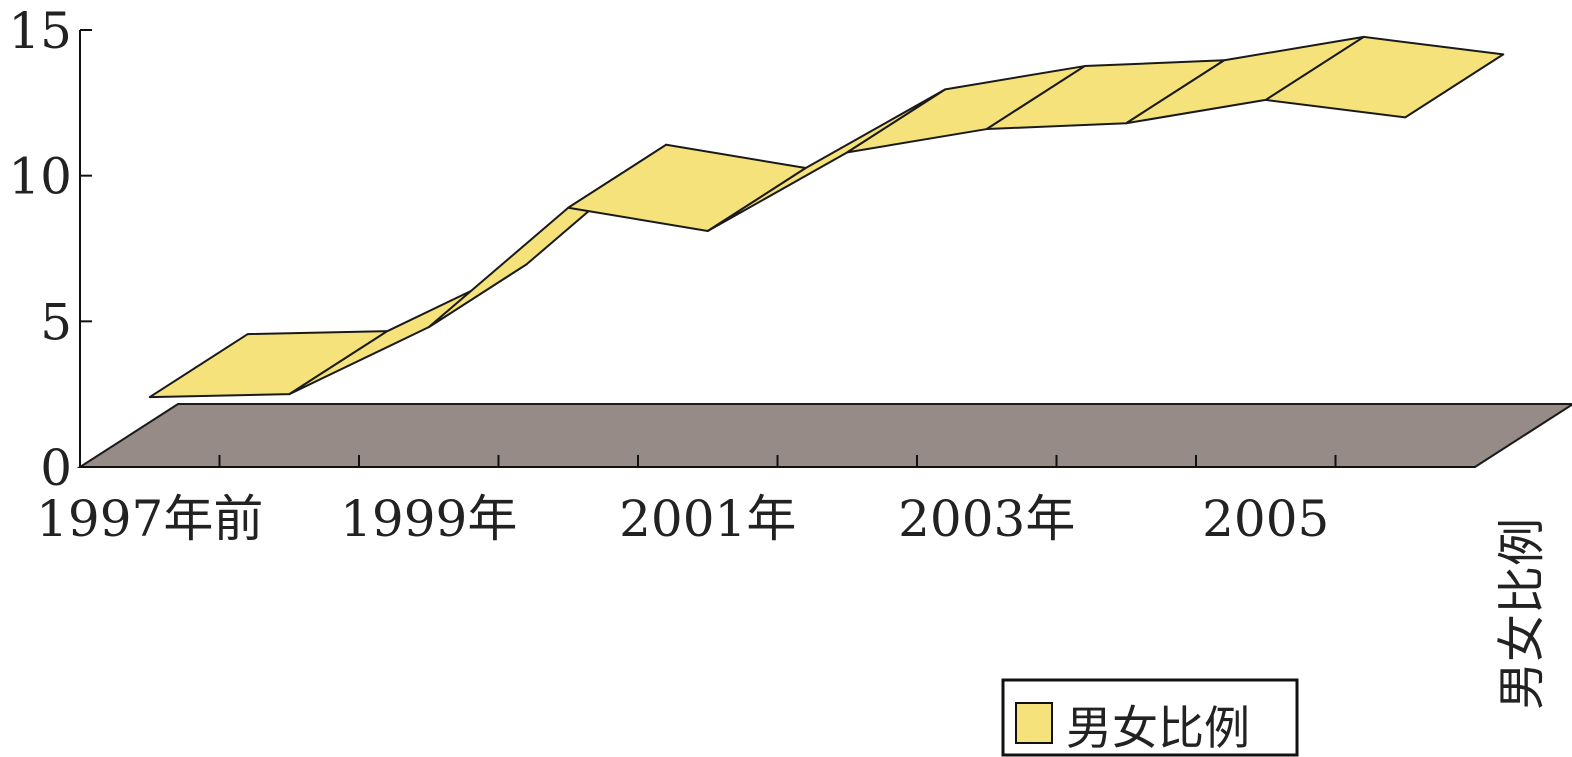 Image resolution: width=1572 pixels, height=757 pixels. Describe the element at coordinates (56, 468) in the screenshot. I see `y-tick-label: 0` at that location.